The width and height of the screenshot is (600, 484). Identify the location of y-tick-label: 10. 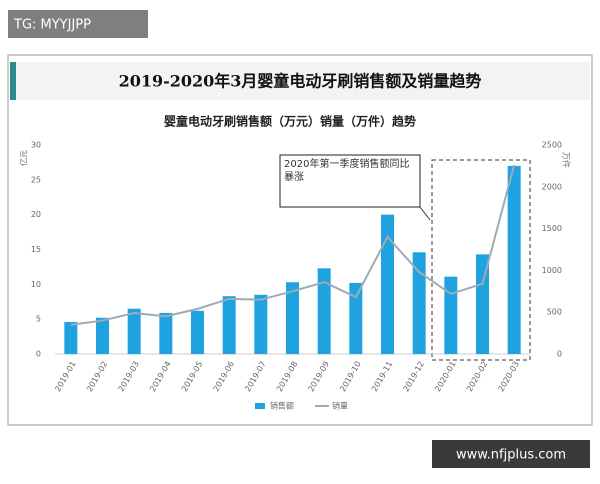
(36, 284).